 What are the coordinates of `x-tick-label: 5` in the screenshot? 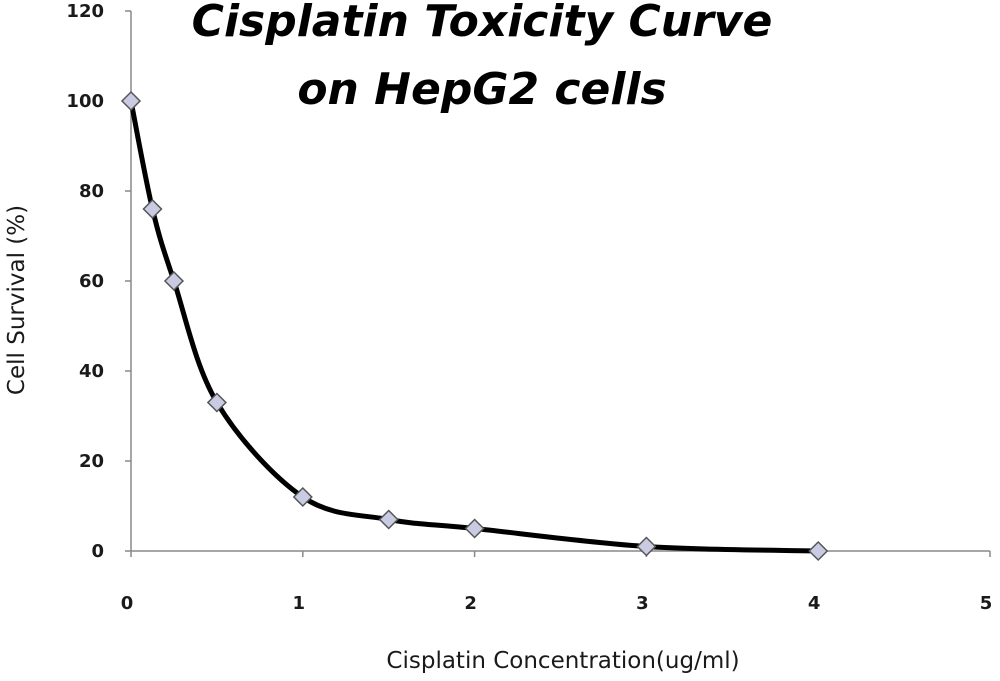 It's located at (986, 603).